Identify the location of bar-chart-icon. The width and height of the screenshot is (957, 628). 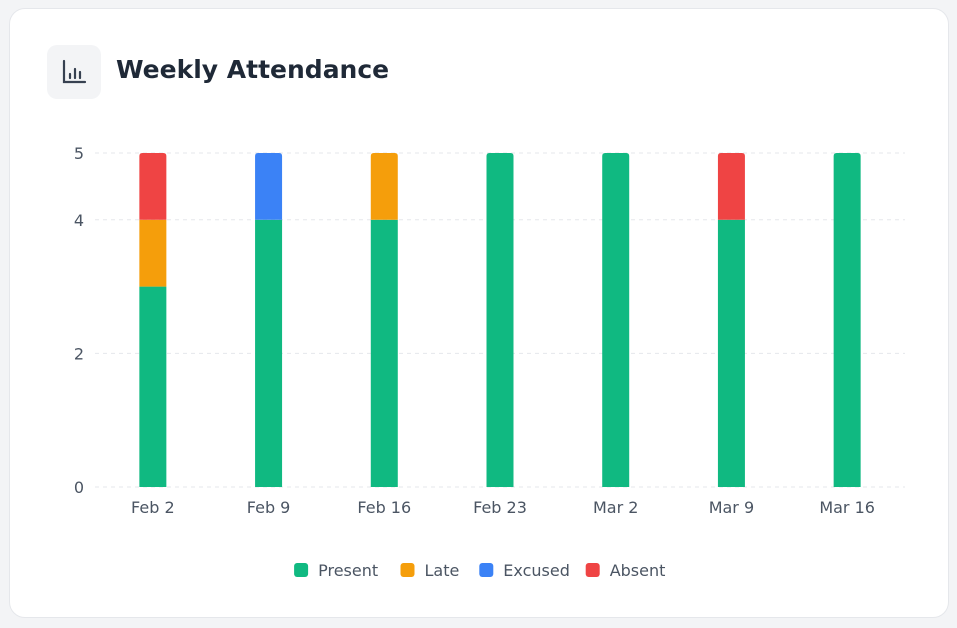
(74, 72).